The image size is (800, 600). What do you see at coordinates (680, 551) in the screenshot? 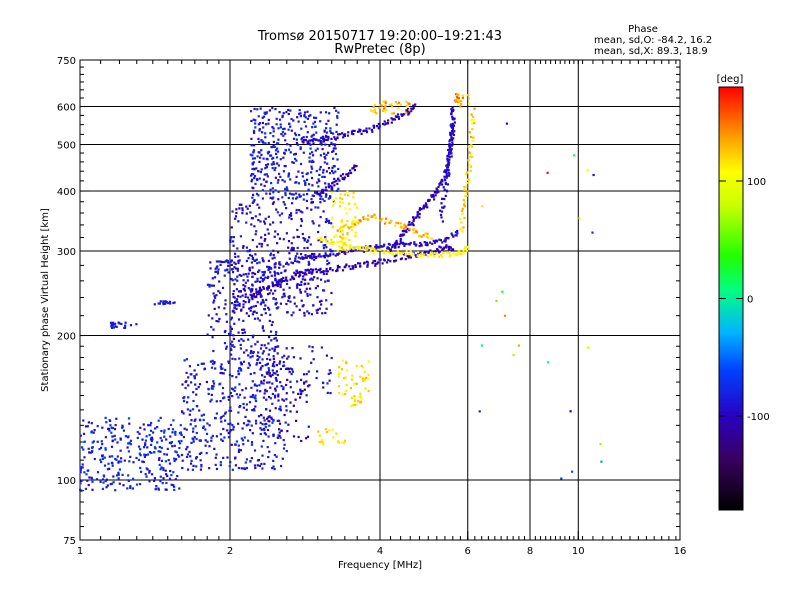
I see `x-tick-label: 16` at bounding box center [680, 551].